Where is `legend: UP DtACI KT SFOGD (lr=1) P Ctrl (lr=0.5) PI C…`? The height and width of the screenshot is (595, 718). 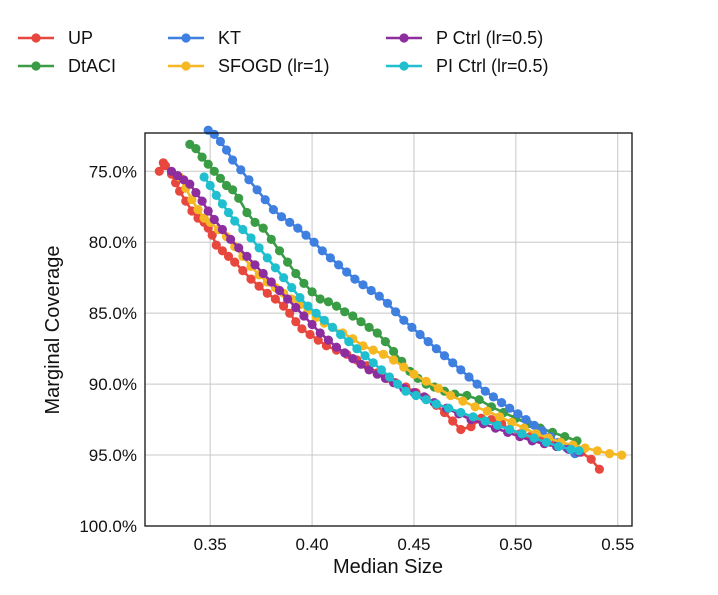 legend: UP DtACI KT SFOGD (lr=1) P Ctrl (lr=0.5) PI C… is located at coordinates (283, 52).